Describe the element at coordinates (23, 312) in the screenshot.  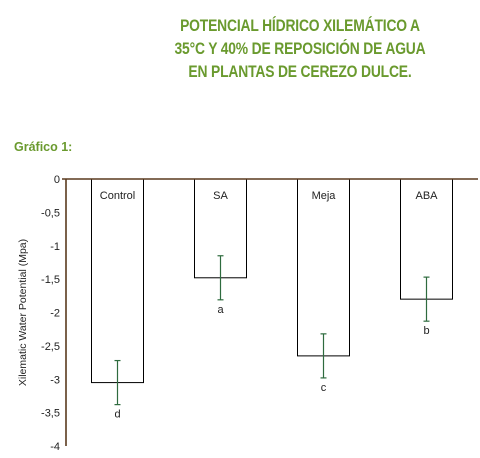
I see `y-axis-title: Xilematic Water Potential (Mpa)` at that location.